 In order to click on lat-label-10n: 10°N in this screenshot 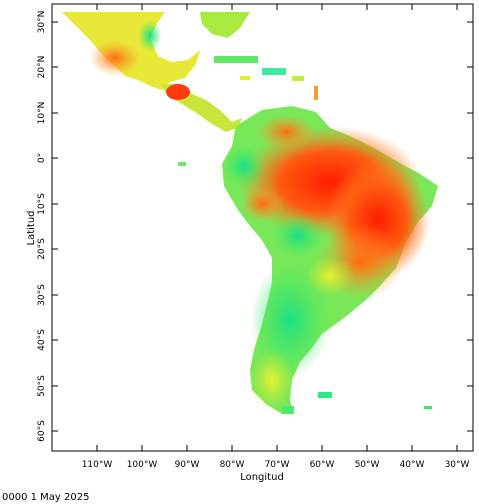, I will do `click(42, 113)`.